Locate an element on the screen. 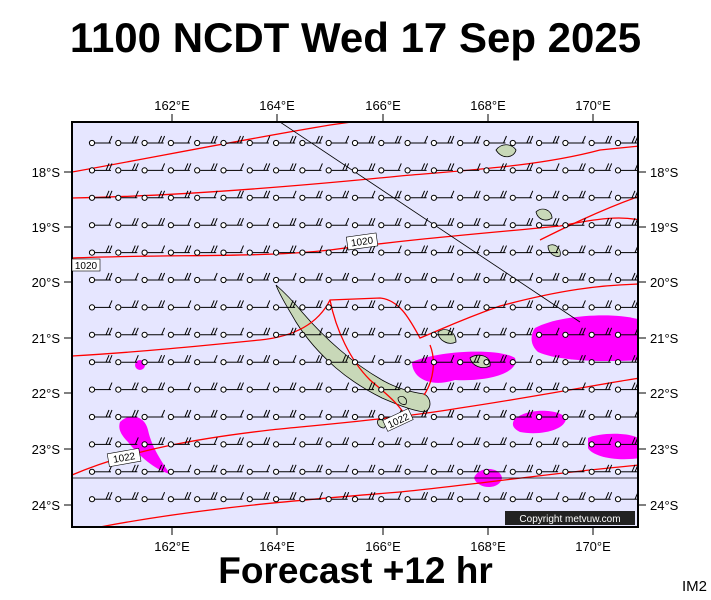  lat-tick-label: 23°S is located at coordinates (46, 449).